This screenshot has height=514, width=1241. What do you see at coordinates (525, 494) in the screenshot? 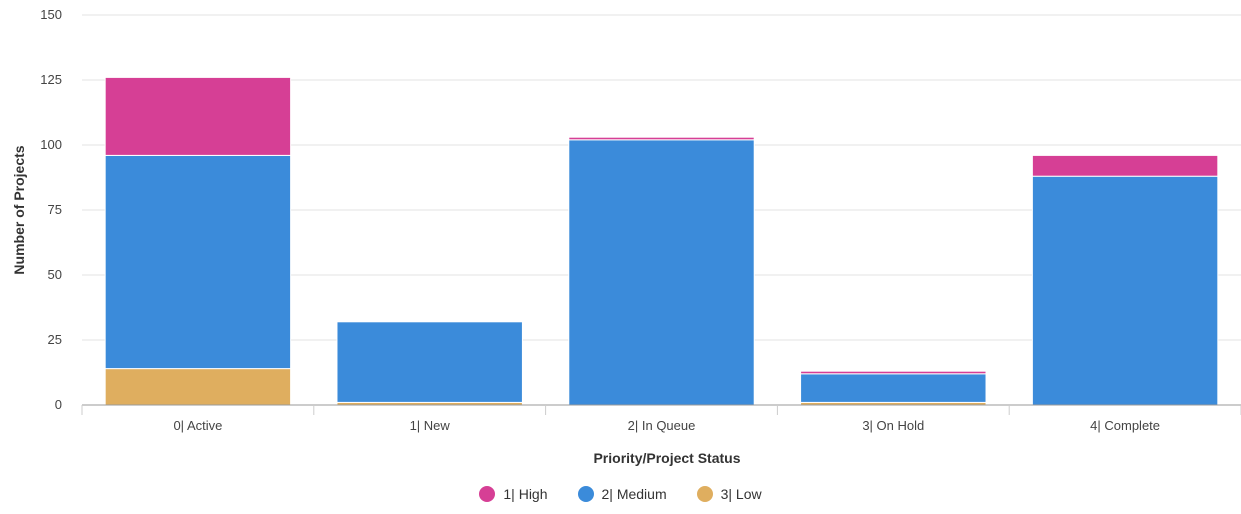
I see `legend-label: 1| High` at bounding box center [525, 494].